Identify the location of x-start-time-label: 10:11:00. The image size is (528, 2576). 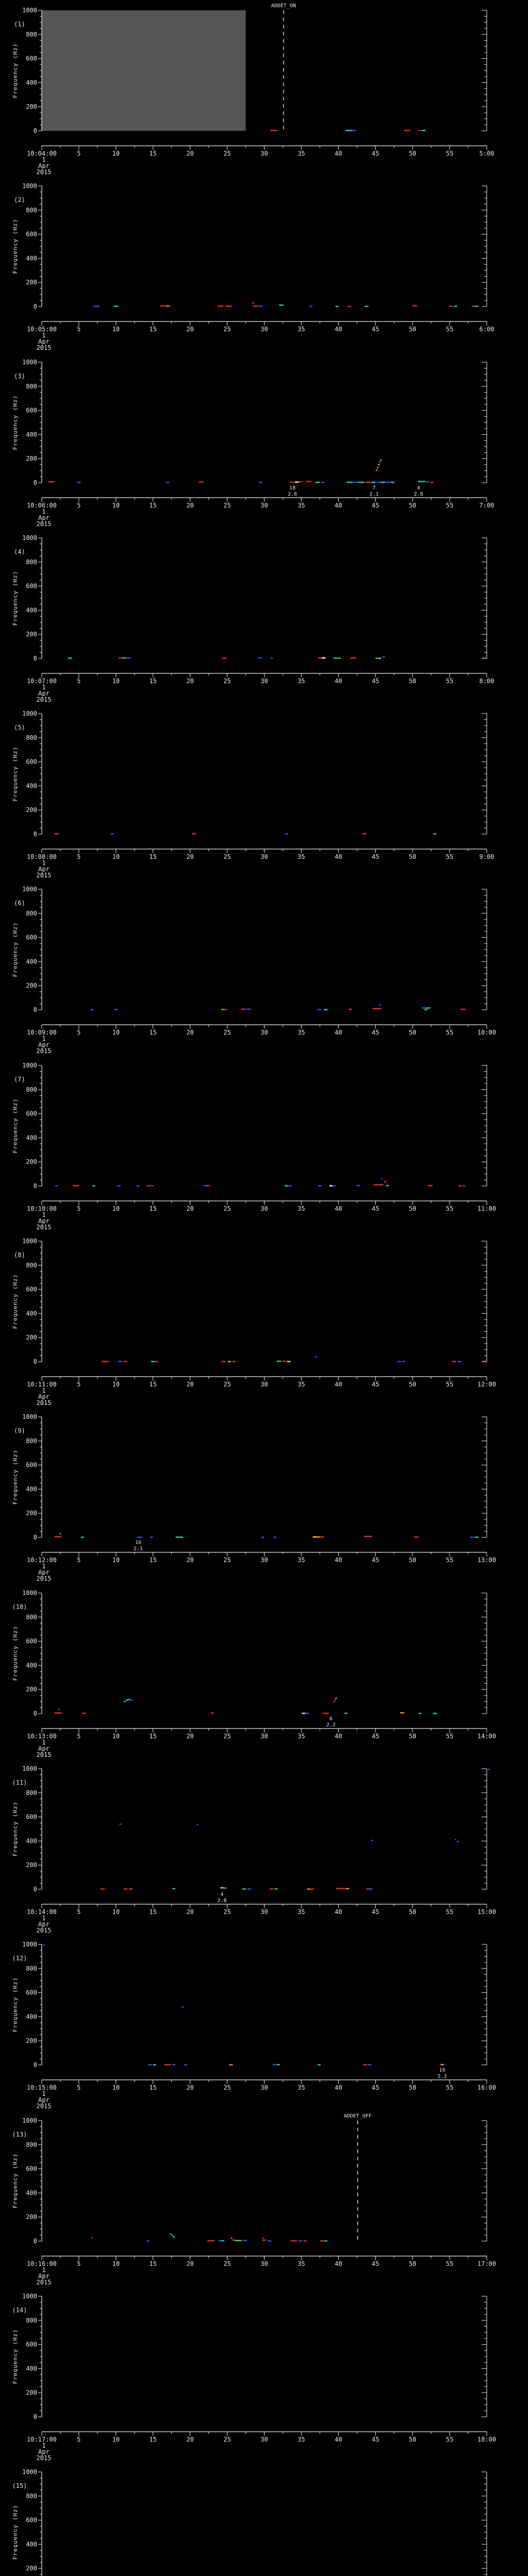
(42, 1384).